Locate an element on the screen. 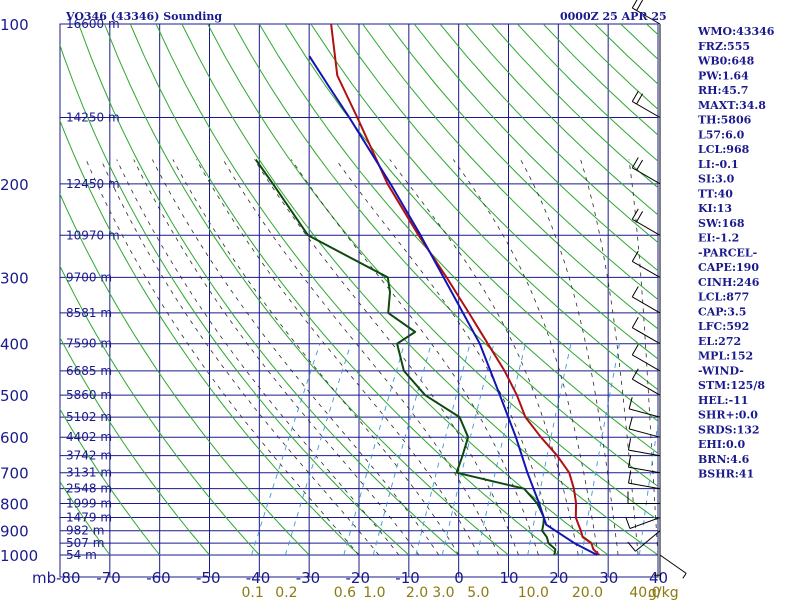  index-entry: TT:40 is located at coordinates (715, 193).